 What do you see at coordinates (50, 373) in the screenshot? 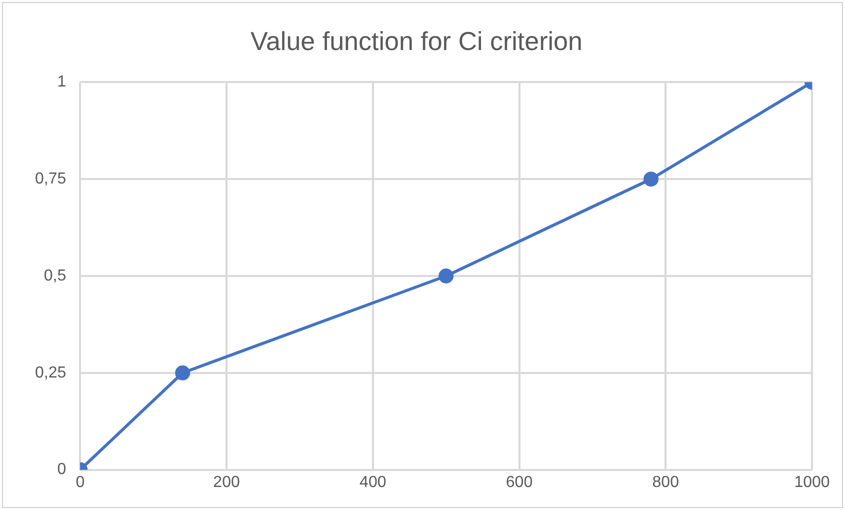
I see `y-tick-label: 0,25` at bounding box center [50, 373].